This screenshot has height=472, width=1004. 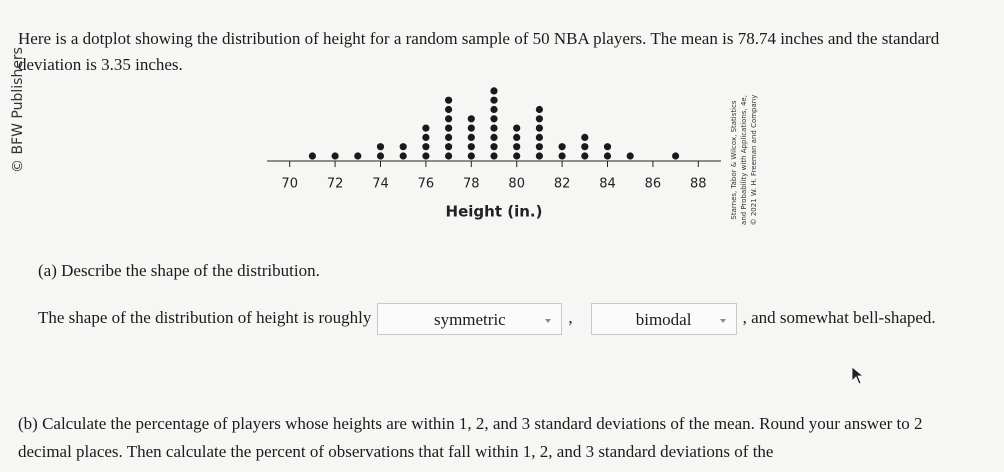 I want to click on dropdown: symmetric, so click(x=470, y=319).